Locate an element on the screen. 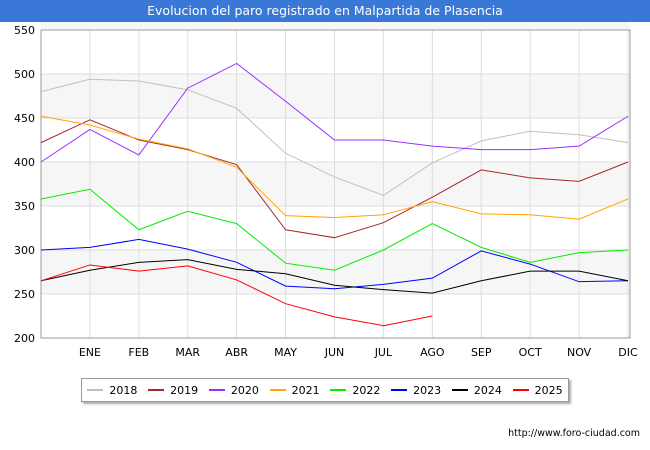  legend-label: 2018 is located at coordinates (123, 390).